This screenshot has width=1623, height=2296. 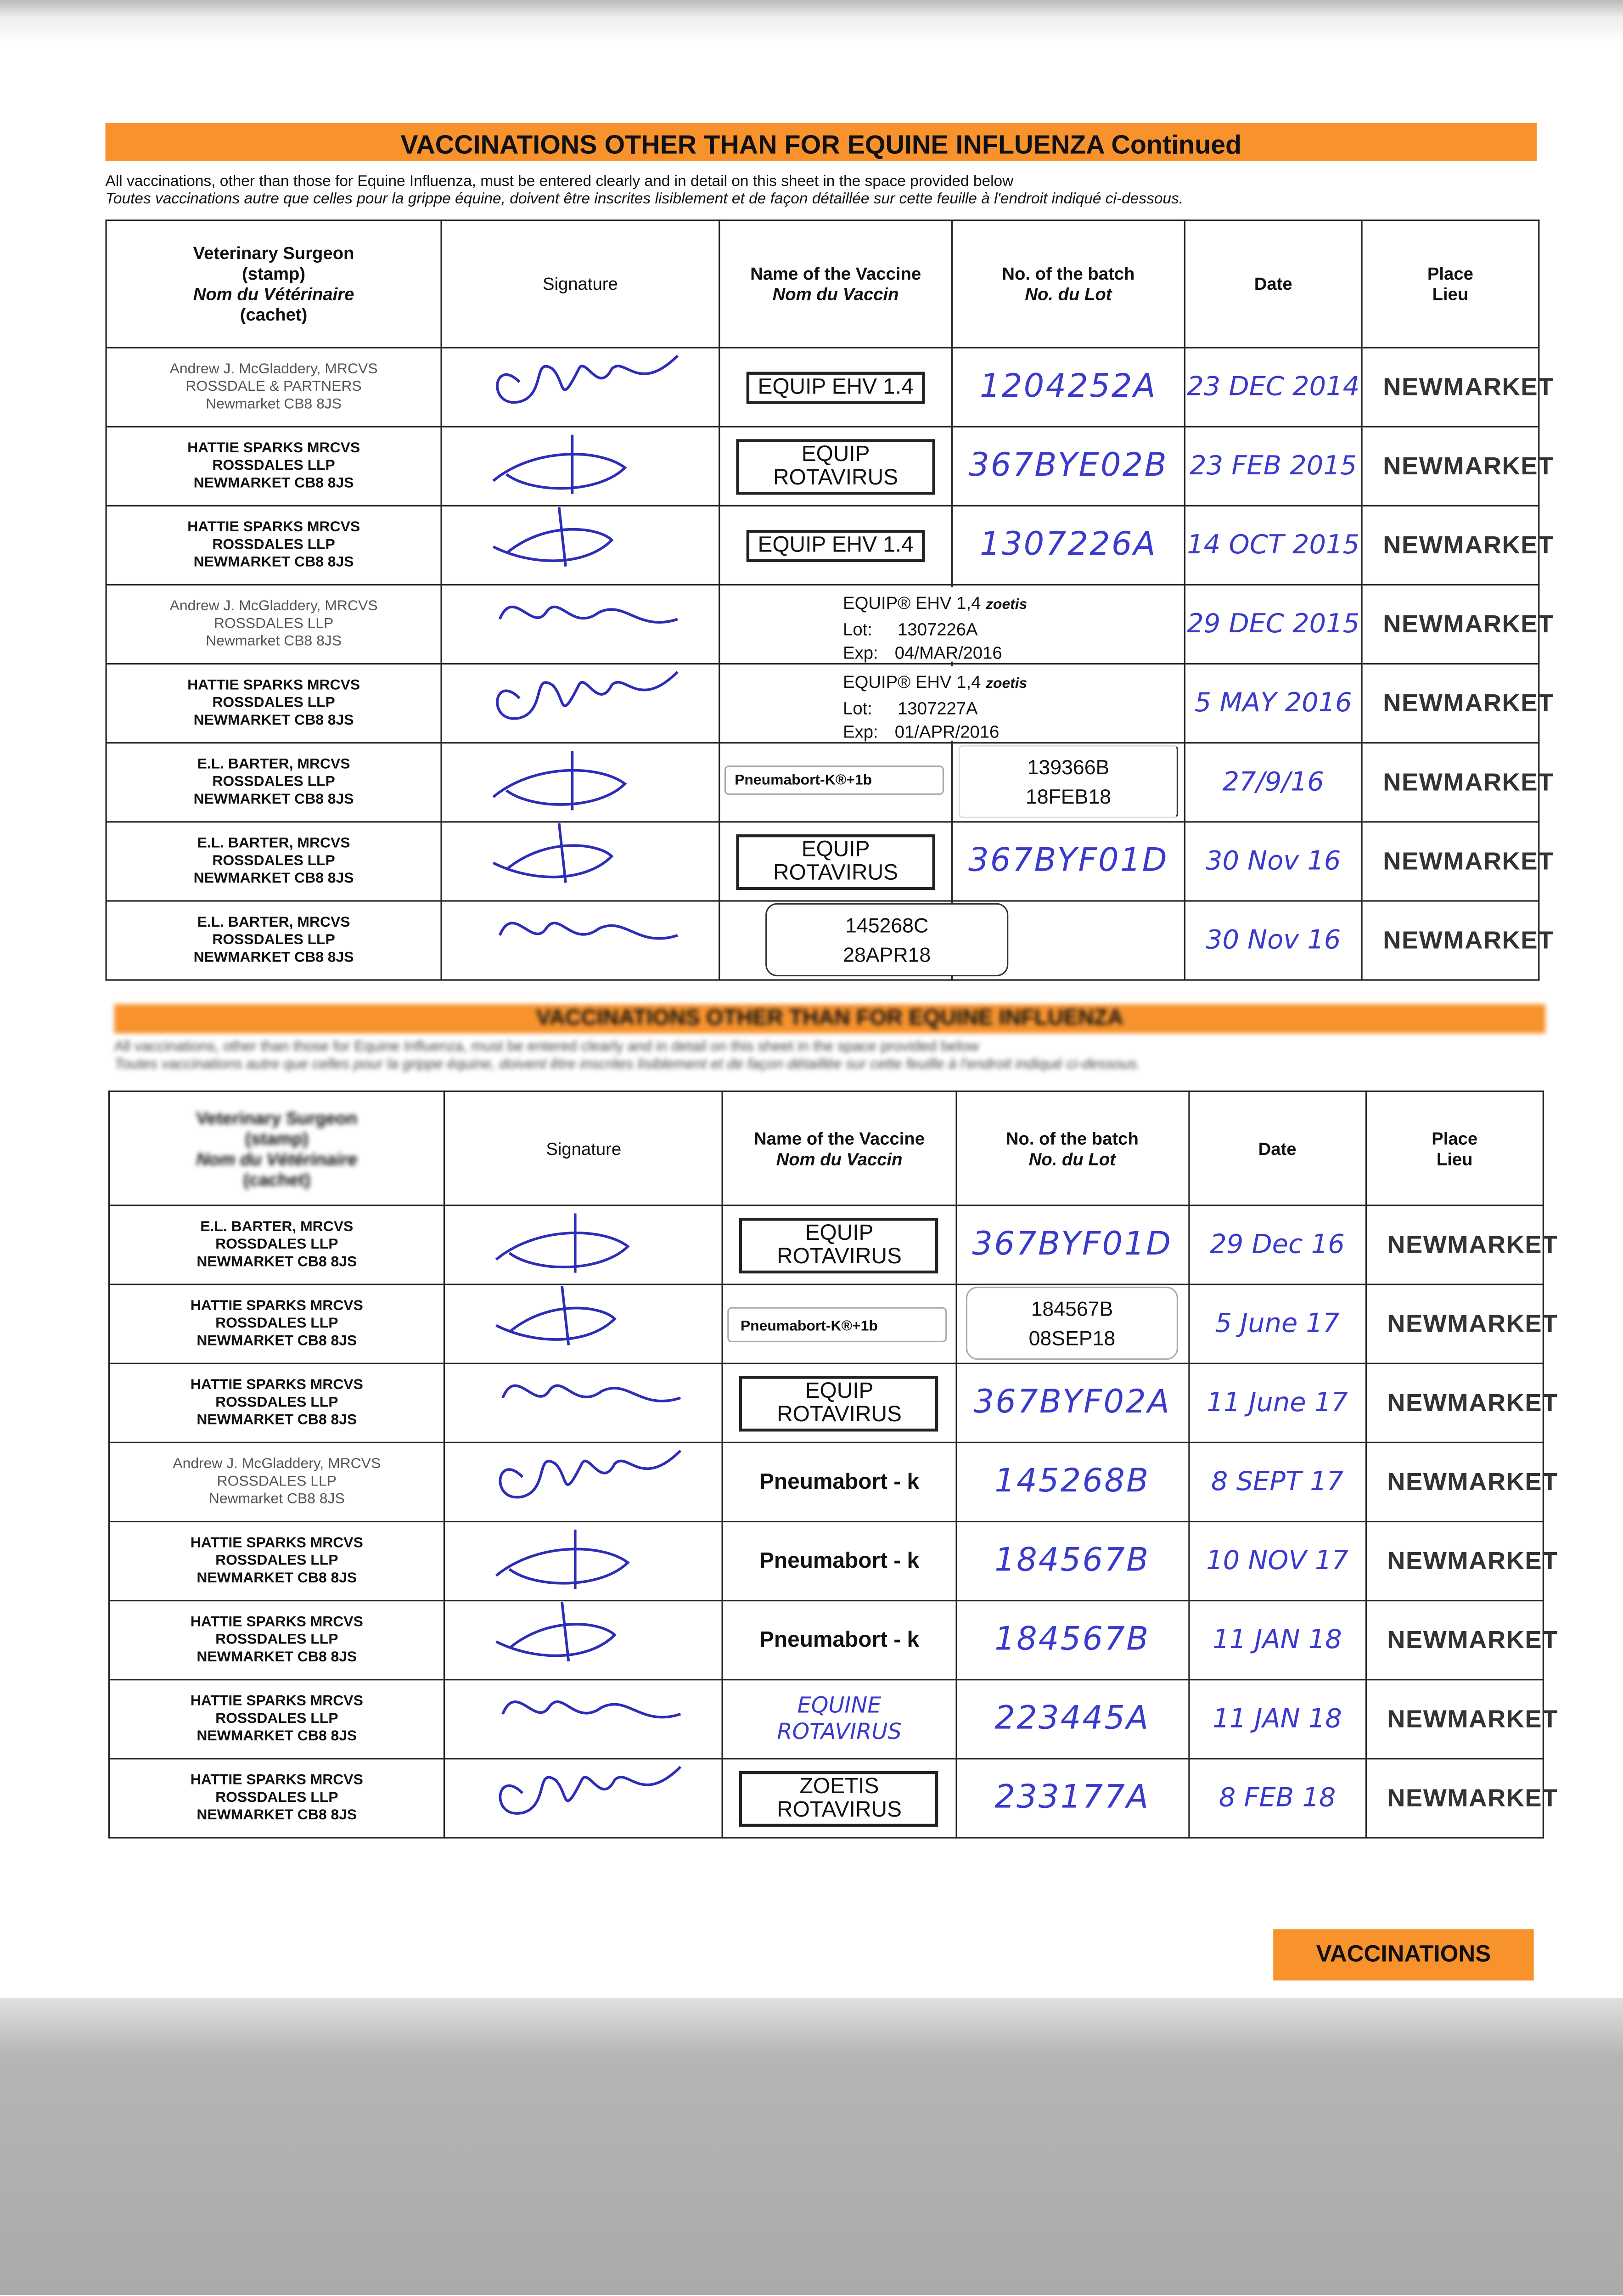 I want to click on surgeon-stamp-line: Newmarket CB8 8JS, so click(x=274, y=641).